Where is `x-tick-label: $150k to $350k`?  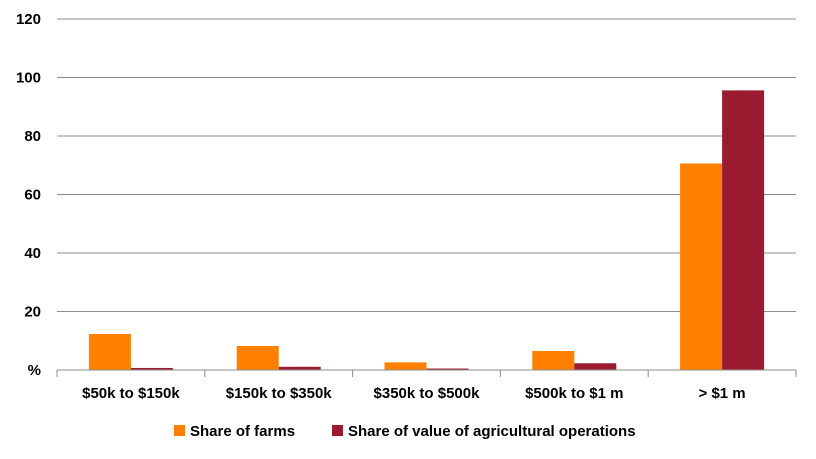
x-tick-label: $150k to $350k is located at coordinates (279, 393).